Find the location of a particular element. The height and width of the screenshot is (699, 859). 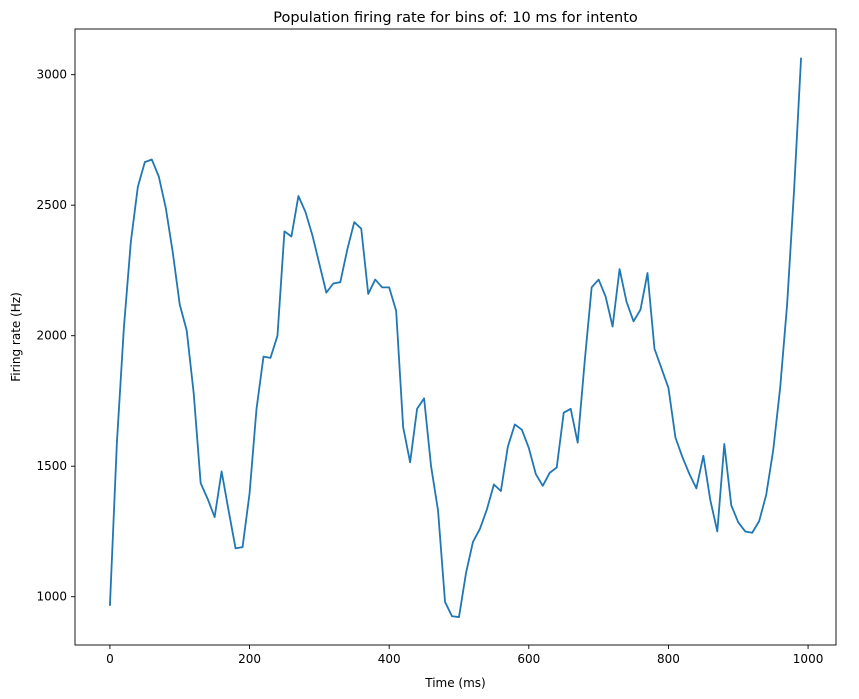

x-axis-label: Time (ms) is located at coordinates (455, 683).